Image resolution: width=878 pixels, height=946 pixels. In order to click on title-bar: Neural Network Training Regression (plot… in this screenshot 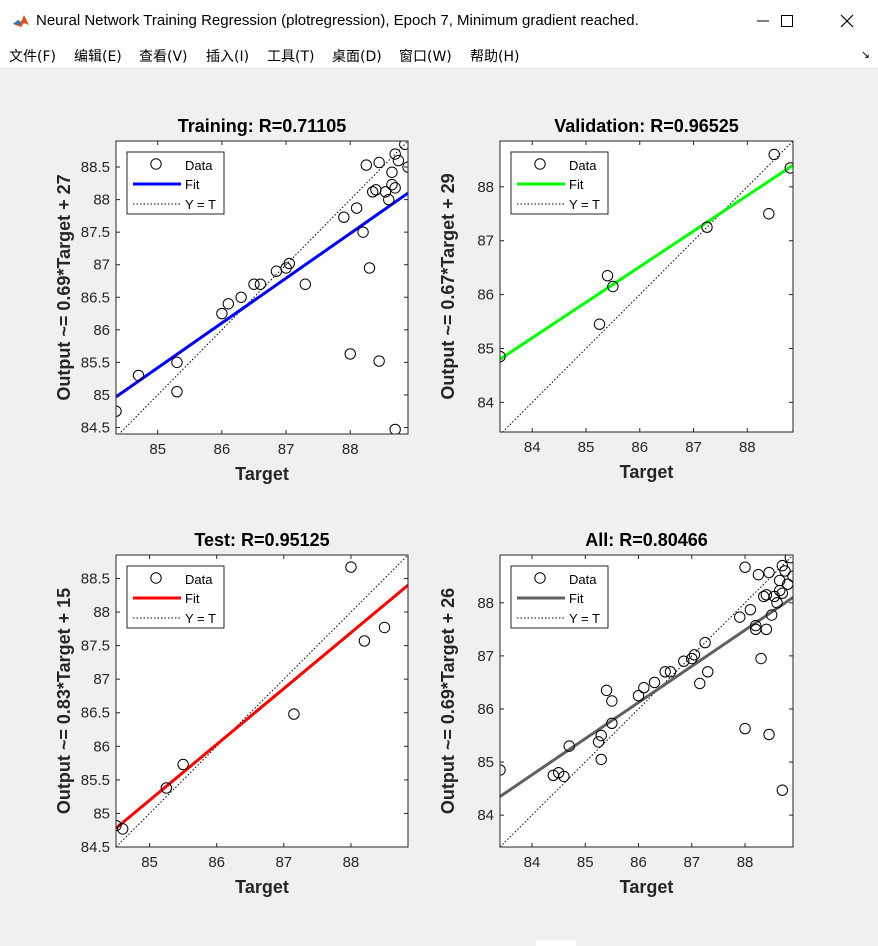, I will do `click(439, 21)`.